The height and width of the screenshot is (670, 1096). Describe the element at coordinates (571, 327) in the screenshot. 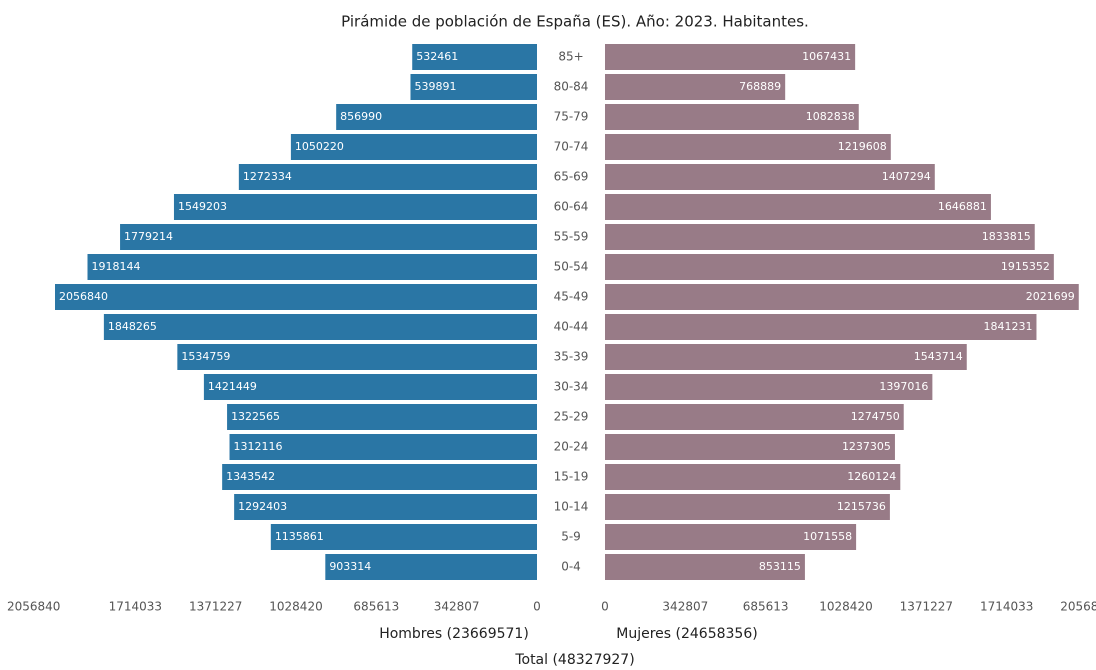

I see `category-label: 40-44` at that location.